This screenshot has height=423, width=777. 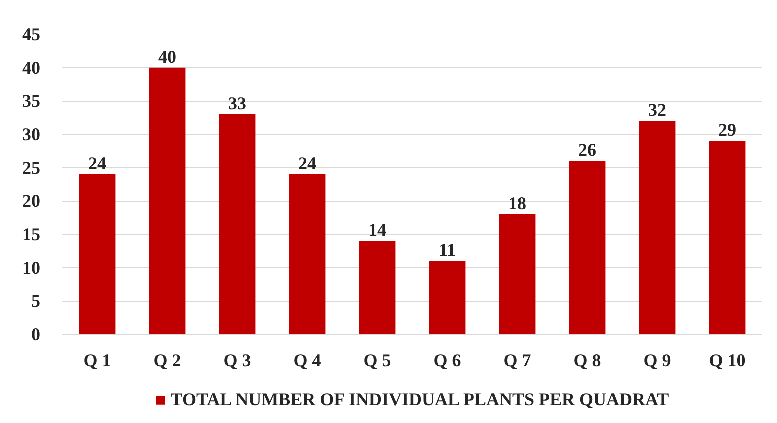 I want to click on x-tick-label: Q 10, so click(x=727, y=360).